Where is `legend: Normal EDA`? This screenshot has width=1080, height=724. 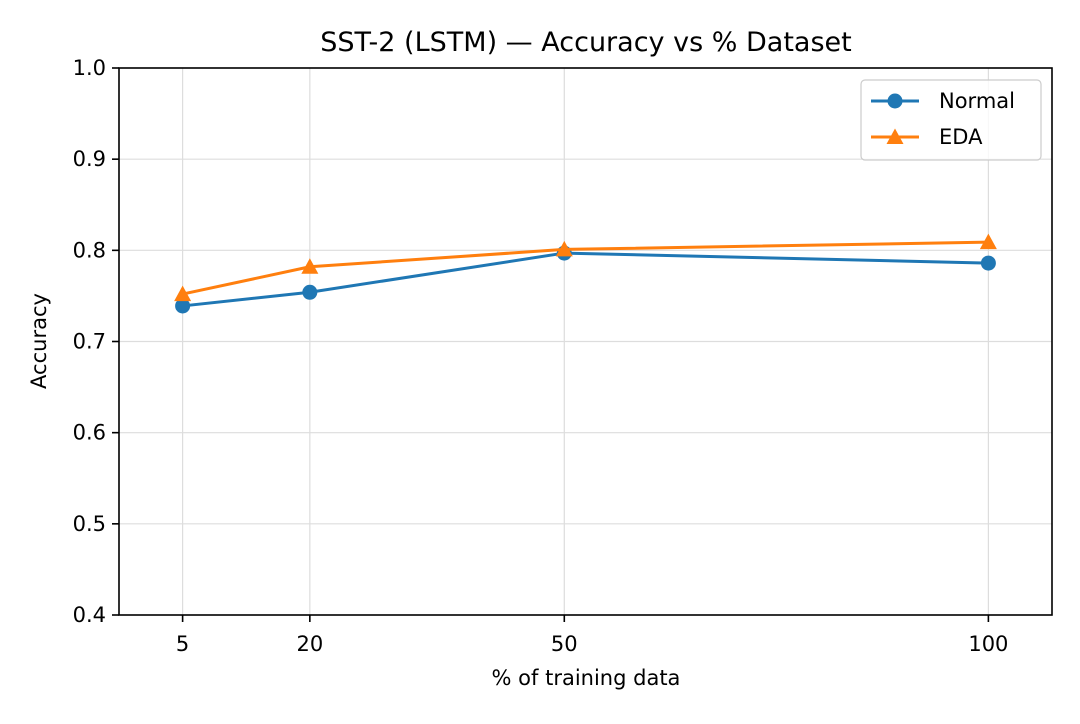 legend: Normal EDA is located at coordinates (951, 120).